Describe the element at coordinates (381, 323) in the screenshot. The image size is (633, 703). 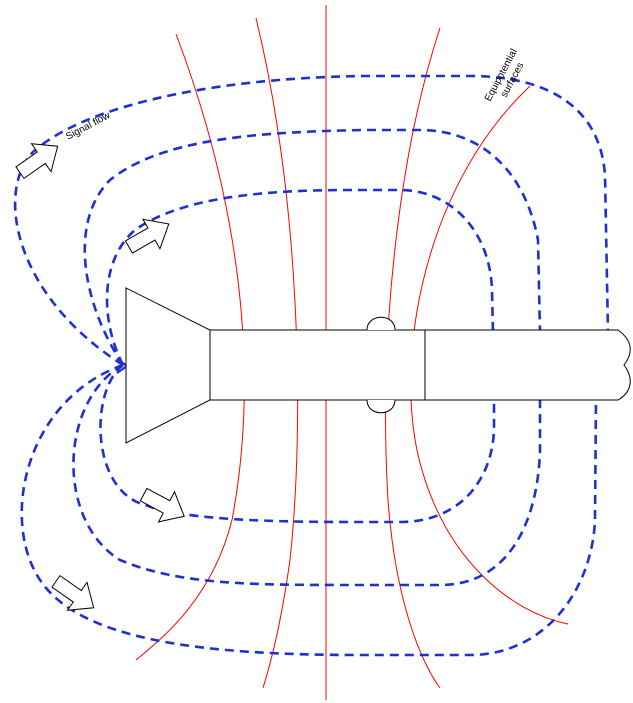
I see `connector-bump-top` at that location.